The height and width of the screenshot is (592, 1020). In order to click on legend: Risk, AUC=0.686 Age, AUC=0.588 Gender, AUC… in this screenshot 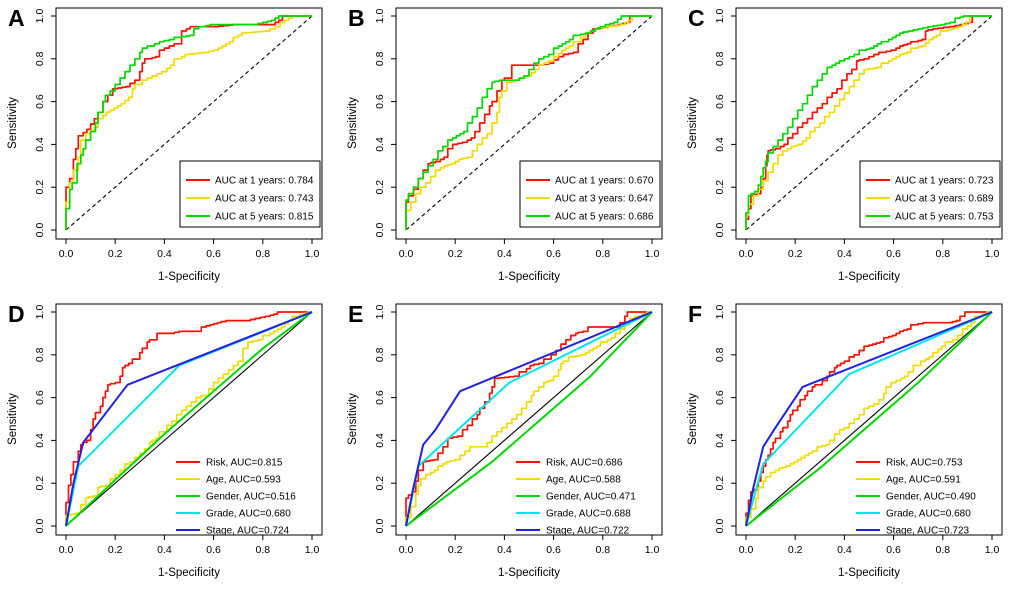, I will do `click(576, 497)`.